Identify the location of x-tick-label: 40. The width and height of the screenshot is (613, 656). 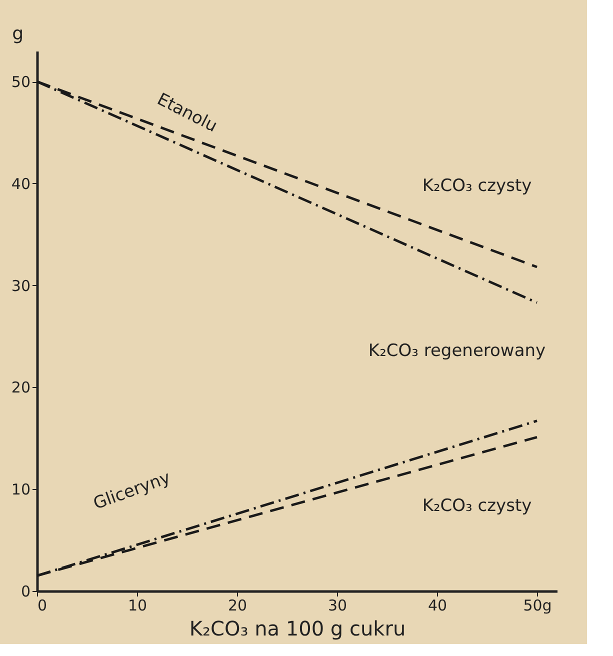
(438, 605).